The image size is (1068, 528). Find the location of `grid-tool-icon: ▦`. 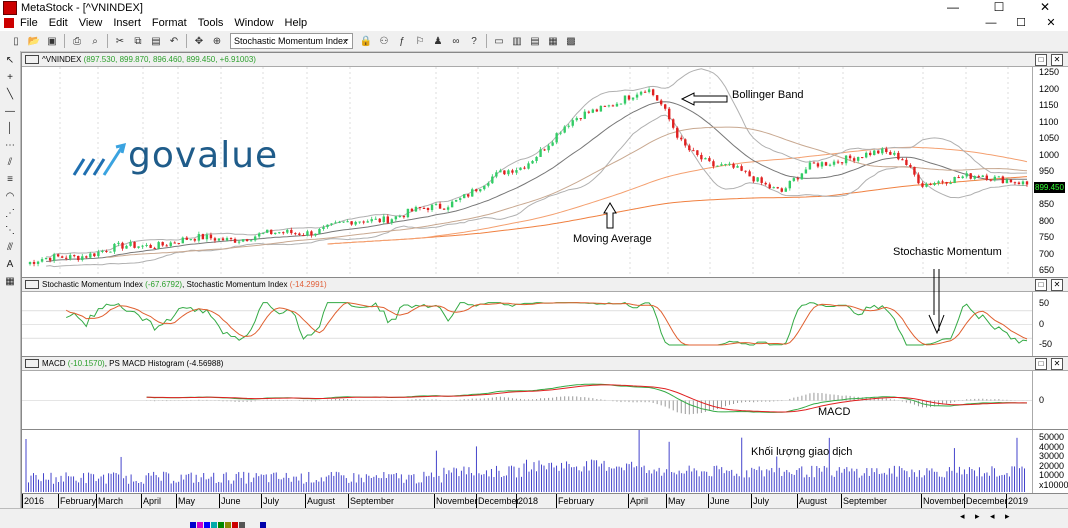

grid-tool-icon: ▦ is located at coordinates (10, 281).